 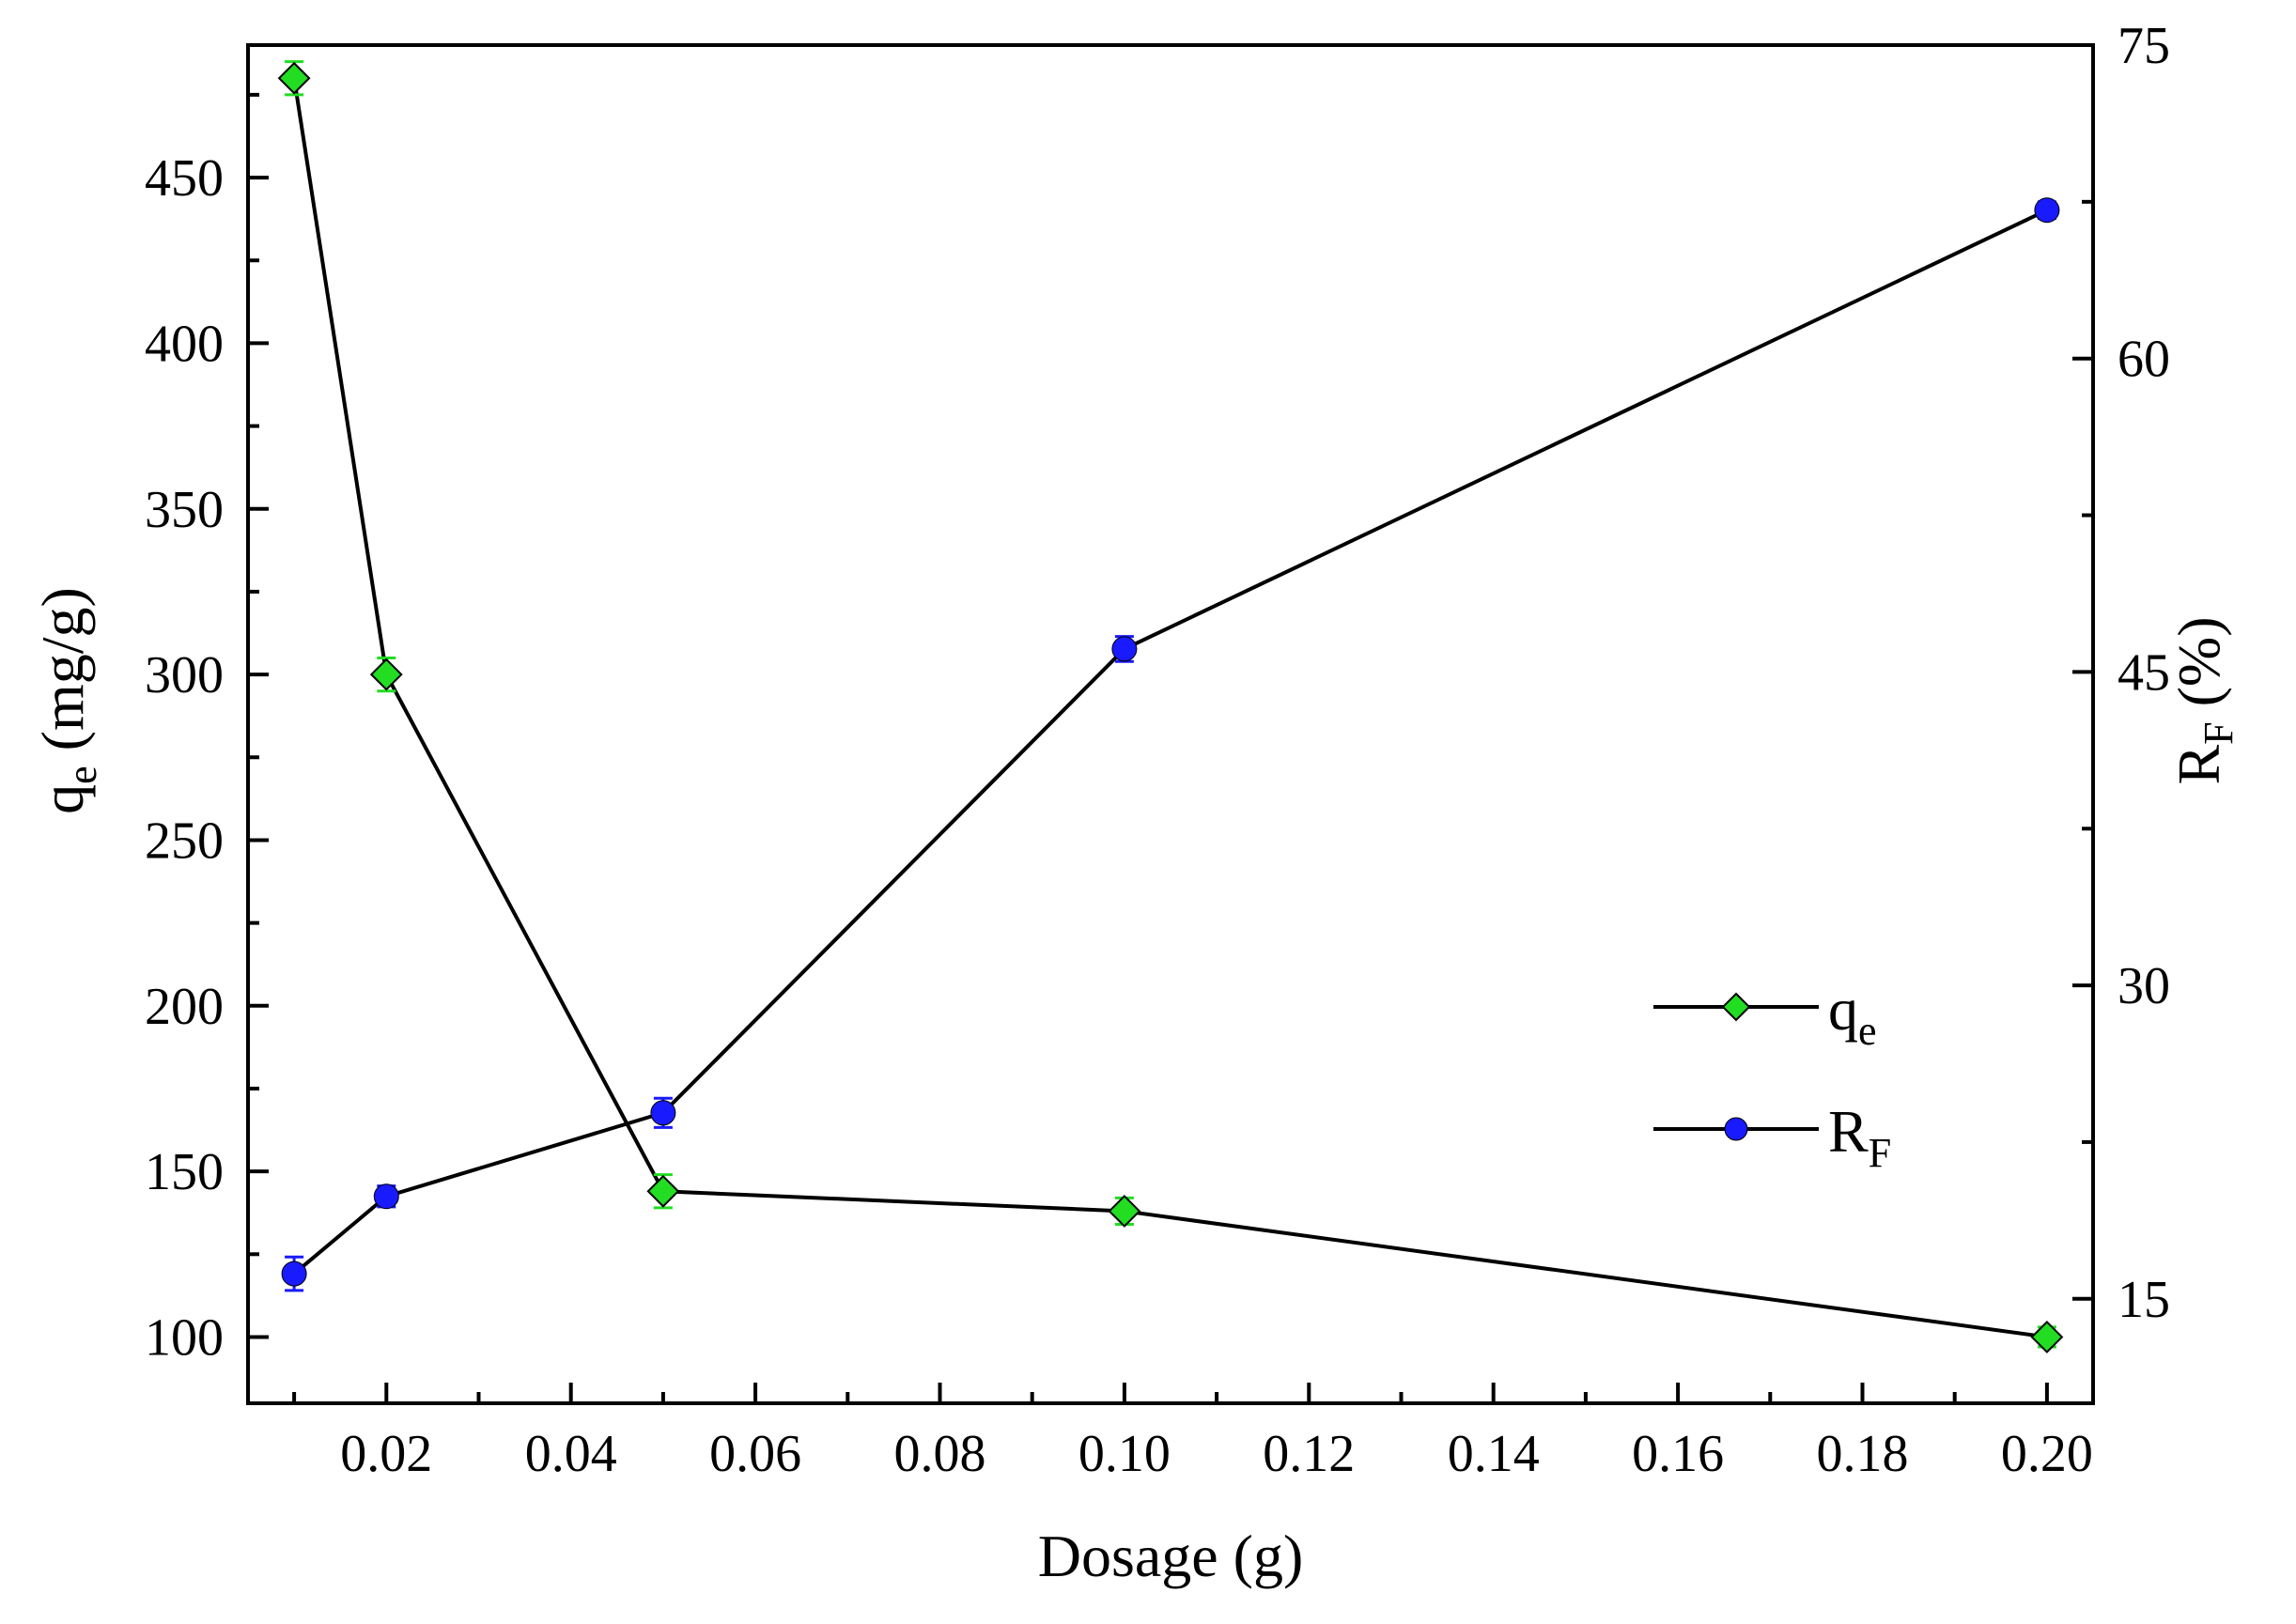 I want to click on right-y-axis-title-main: R, so click(x=2198, y=765).